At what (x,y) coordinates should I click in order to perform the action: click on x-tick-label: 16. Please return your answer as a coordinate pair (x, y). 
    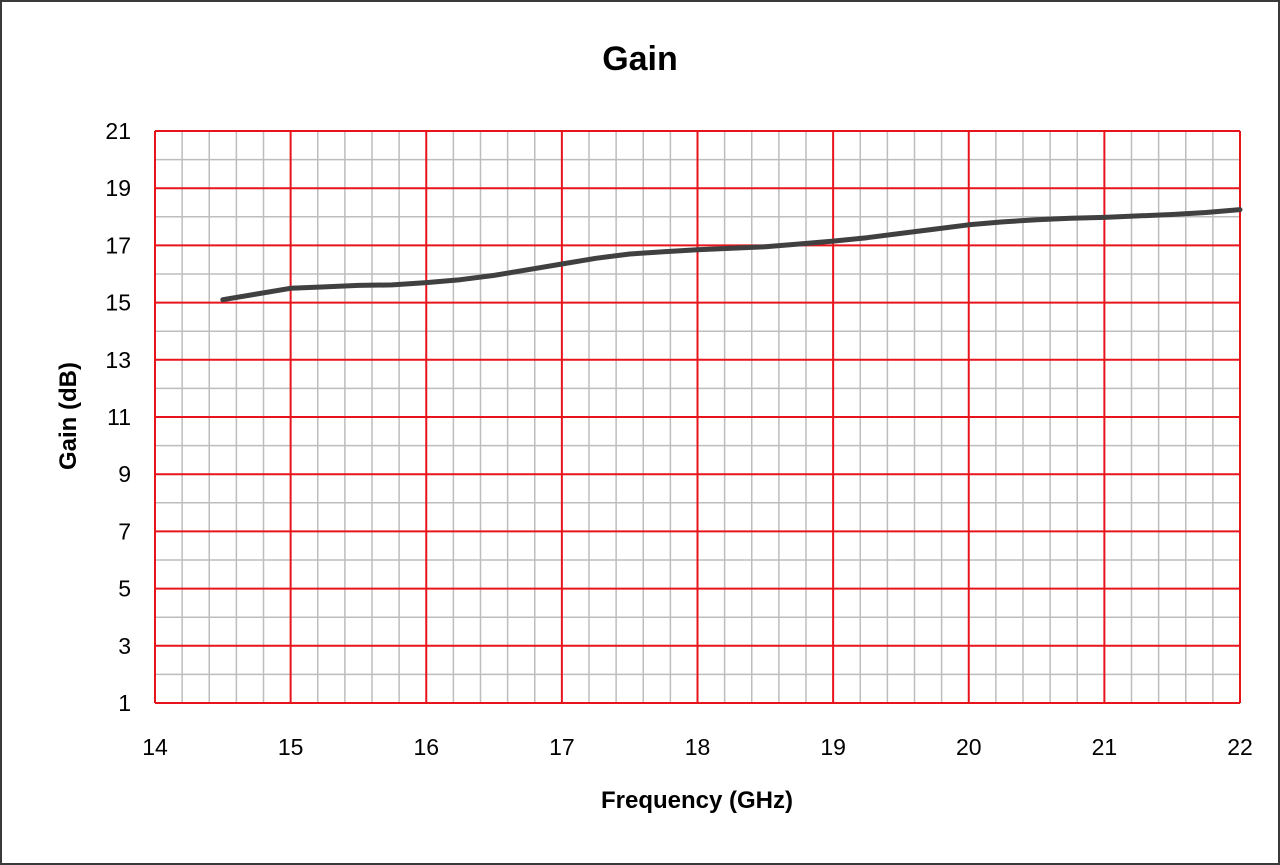
    Looking at the image, I should click on (426, 747).